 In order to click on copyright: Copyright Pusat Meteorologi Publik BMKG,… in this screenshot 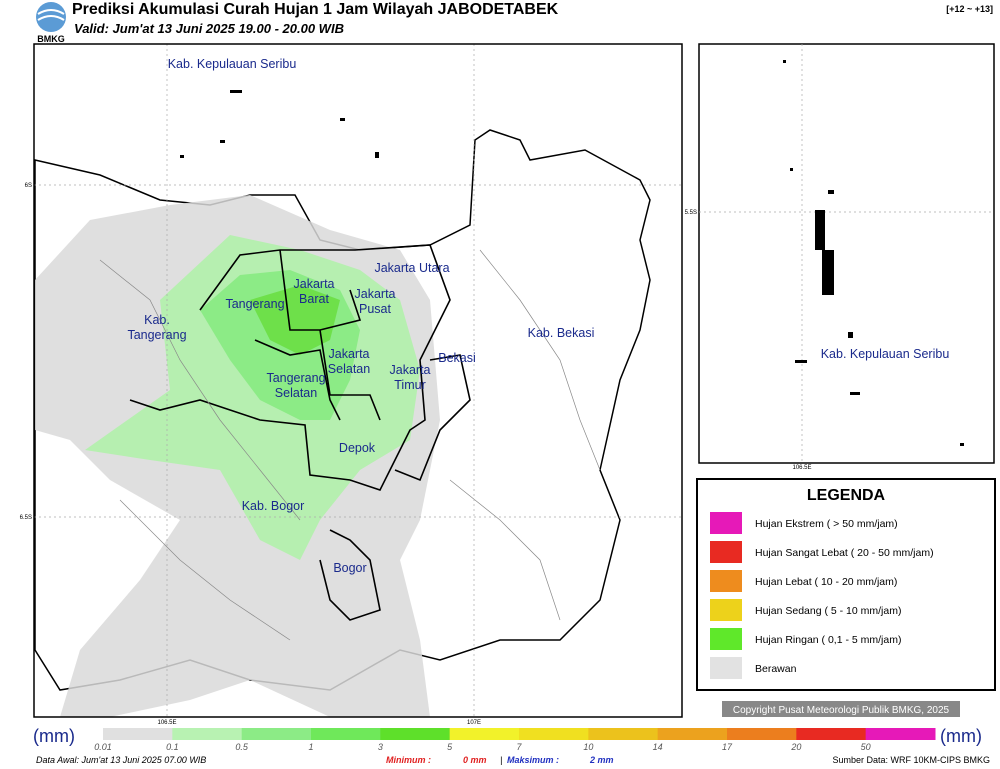, I will do `click(841, 710)`.